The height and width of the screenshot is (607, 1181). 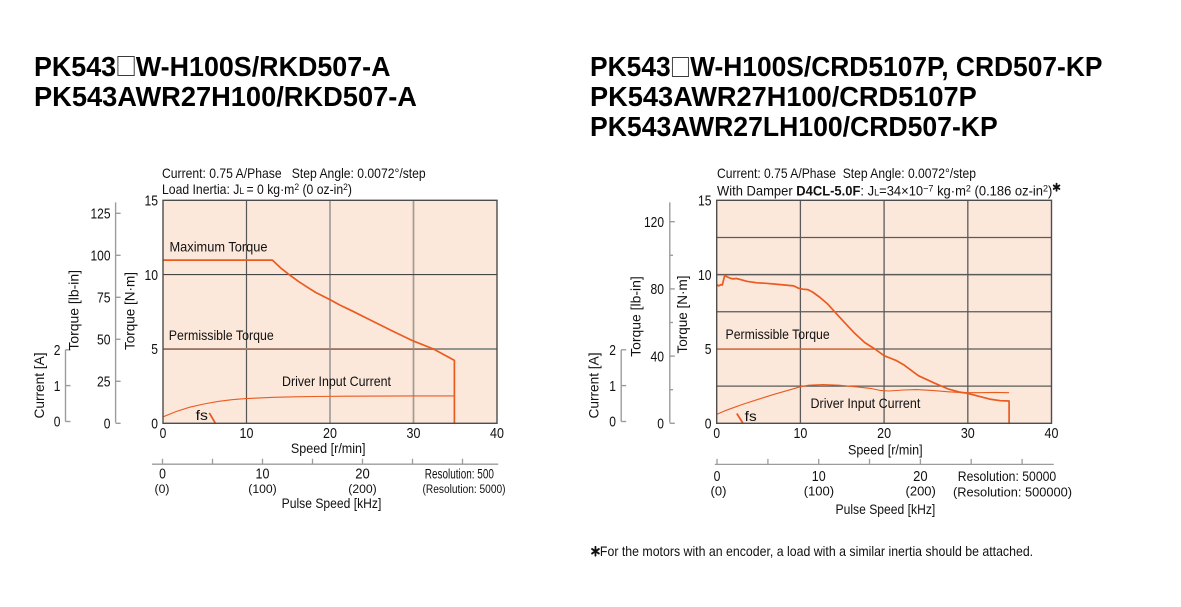 What do you see at coordinates (464, 489) in the screenshot?
I see `svg-text: (Resolution: 5000)` at bounding box center [464, 489].